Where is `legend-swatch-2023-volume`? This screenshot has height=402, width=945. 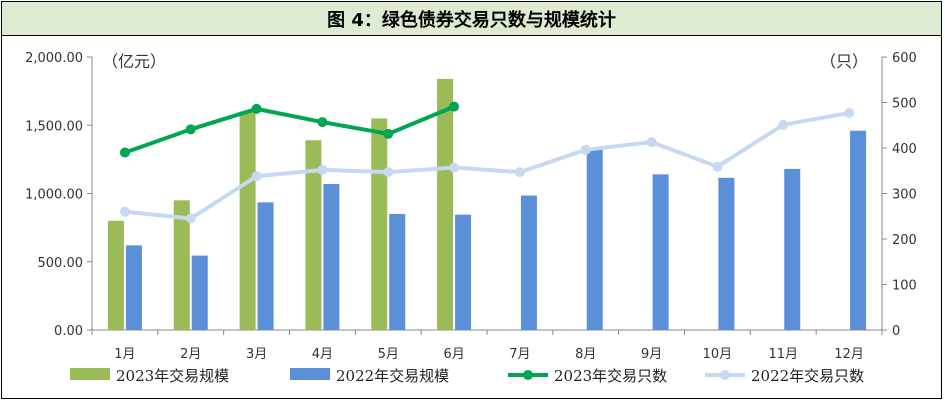
legend-swatch-2023-volume is located at coordinates (90, 374).